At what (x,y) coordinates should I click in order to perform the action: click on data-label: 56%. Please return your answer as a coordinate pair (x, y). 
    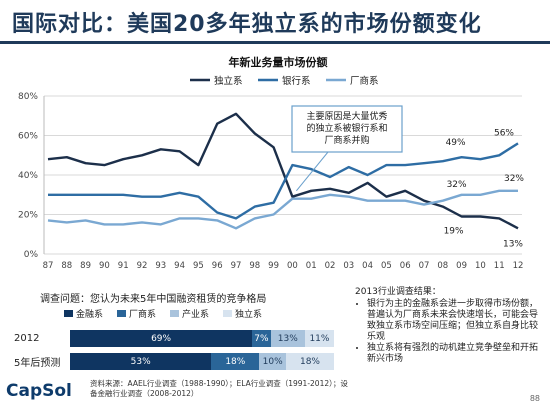
    Looking at the image, I should click on (504, 133).